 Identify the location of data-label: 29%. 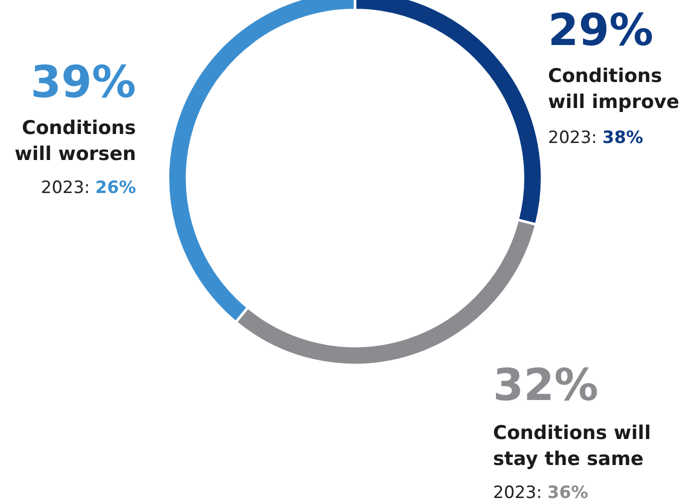
(601, 30).